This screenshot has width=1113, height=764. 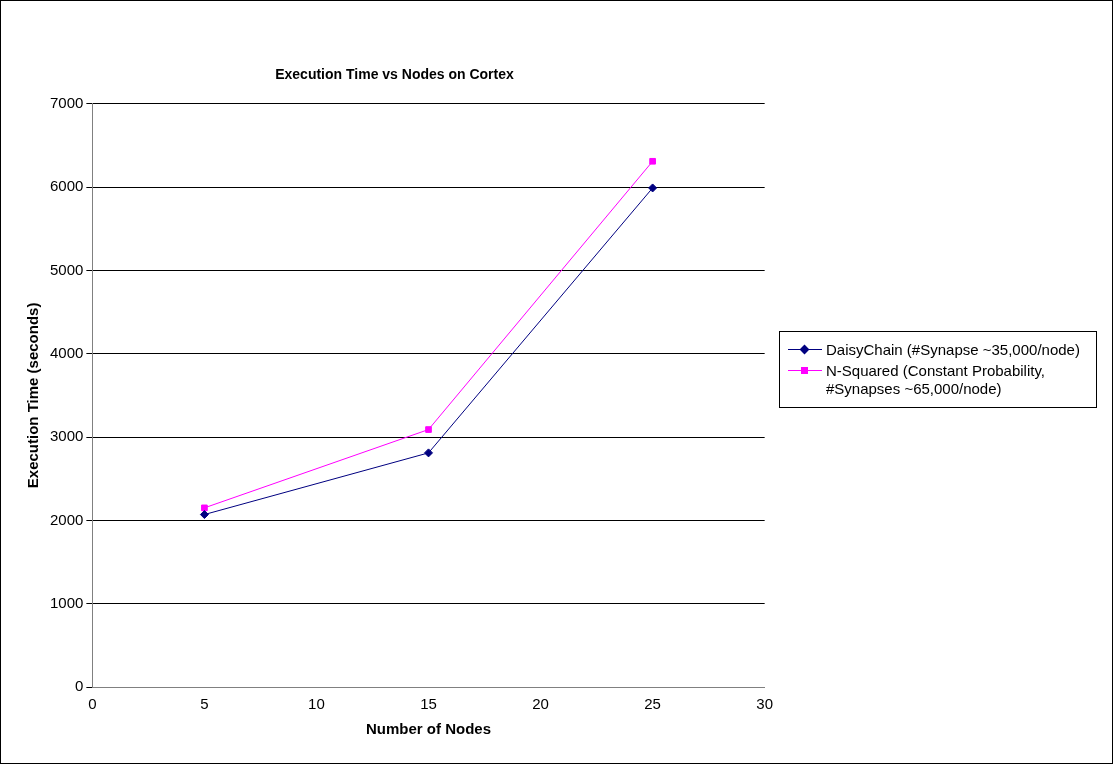 I want to click on legend-label: DaisyChain (#Synapse ~35,000/node), so click(x=953, y=350).